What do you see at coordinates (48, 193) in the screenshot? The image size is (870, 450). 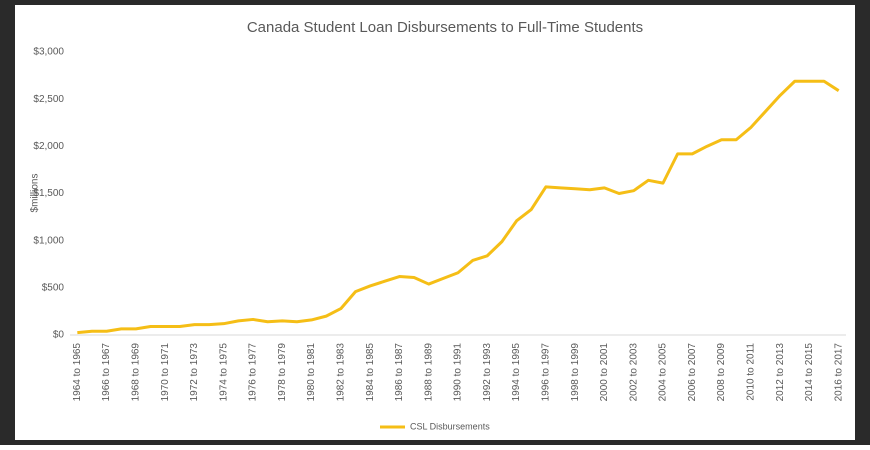 I see `y-tick-label: $1,500` at bounding box center [48, 193].